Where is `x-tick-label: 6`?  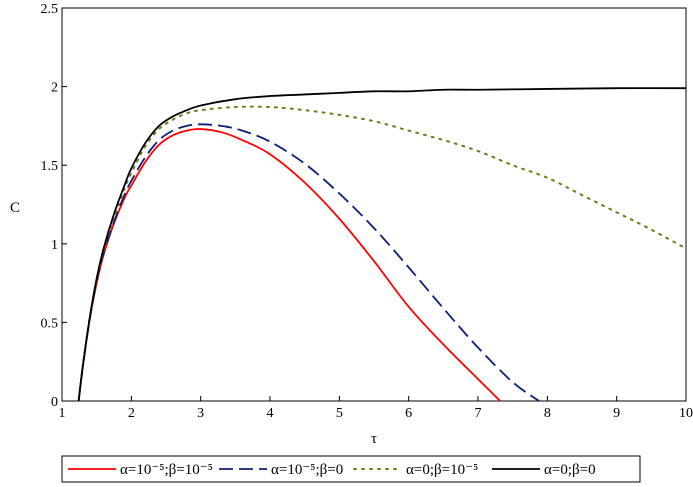 x-tick-label: 6 is located at coordinates (408, 413).